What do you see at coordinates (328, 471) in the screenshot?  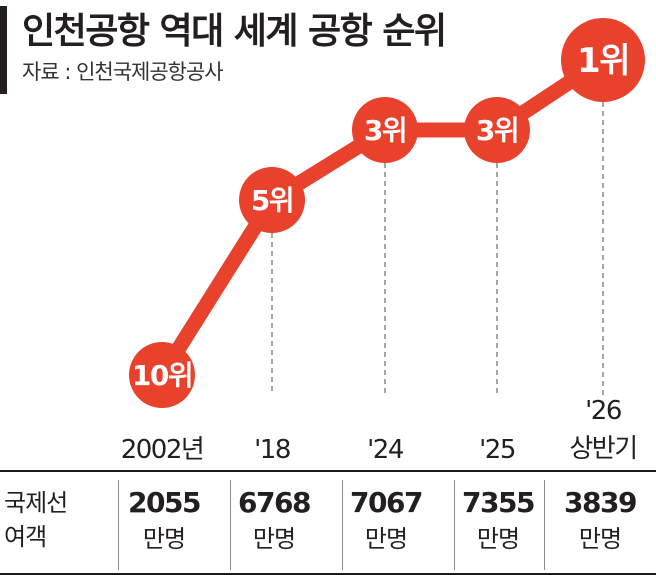 I see `table-top-rule` at bounding box center [328, 471].